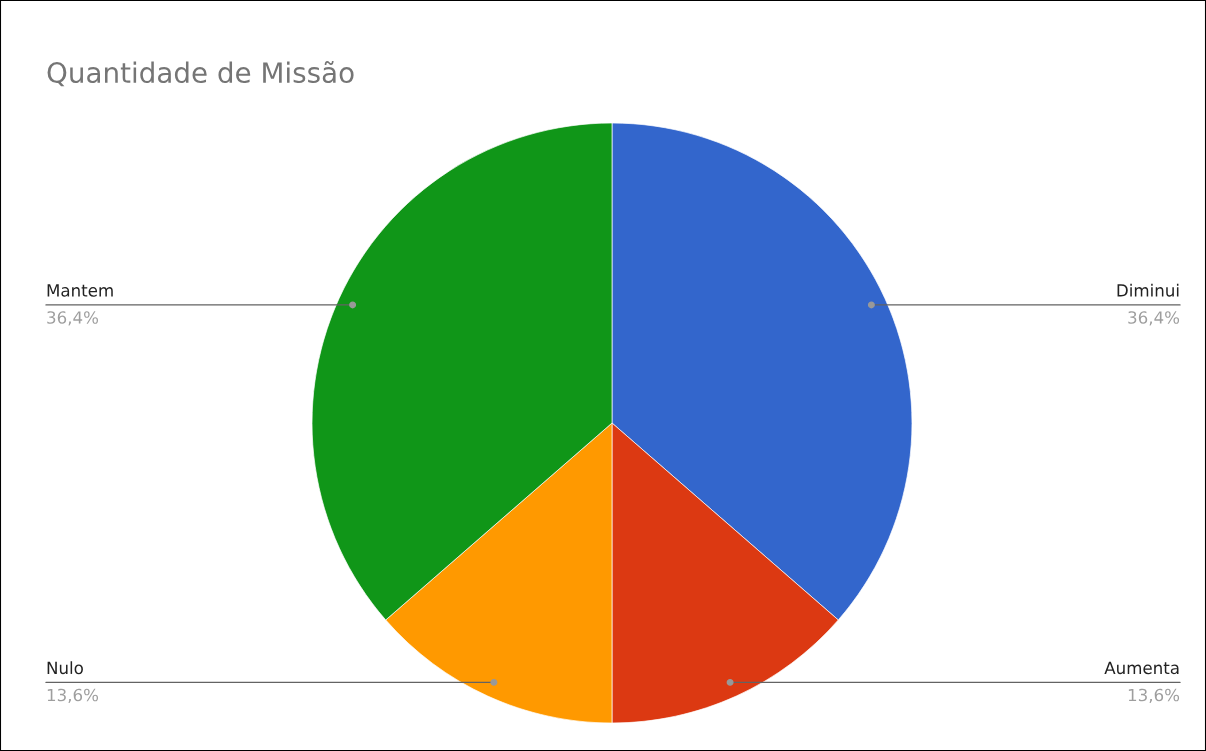 This screenshot has height=751, width=1206. I want to click on slice-label: Mantem, so click(80, 290).